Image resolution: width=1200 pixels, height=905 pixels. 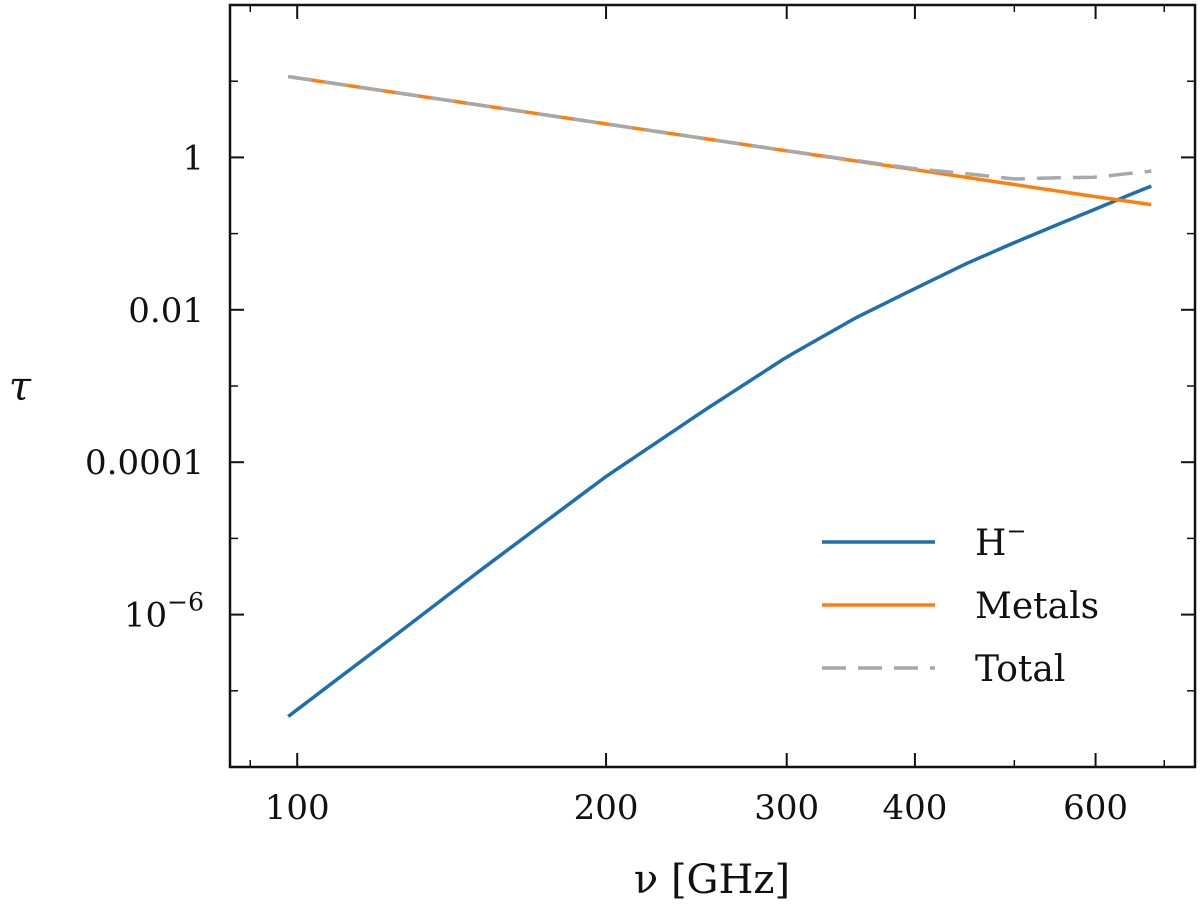 I want to click on x-tick-label: 200, so click(x=606, y=808).